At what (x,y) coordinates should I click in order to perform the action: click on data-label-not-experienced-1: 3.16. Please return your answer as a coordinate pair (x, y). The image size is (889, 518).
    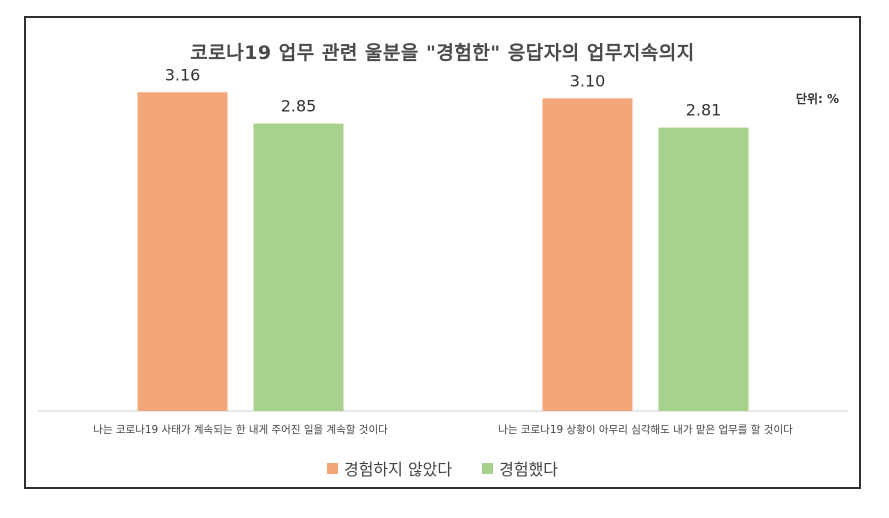
    Looking at the image, I should click on (183, 74).